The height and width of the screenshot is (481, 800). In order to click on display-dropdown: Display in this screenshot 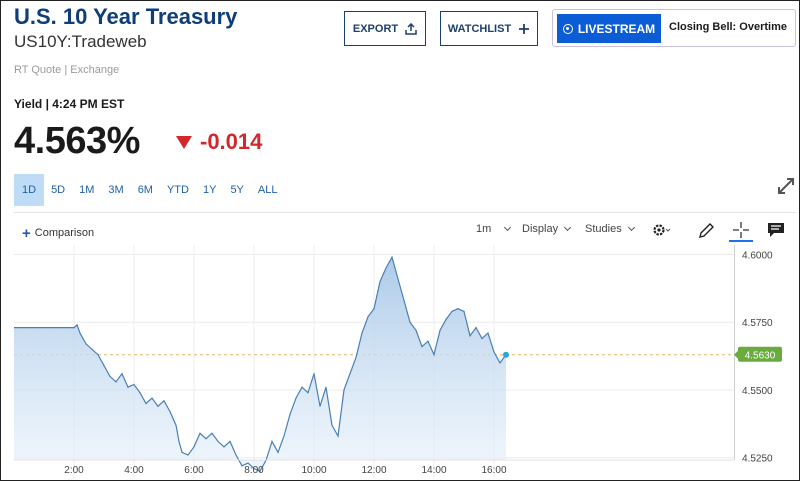, I will do `click(547, 229)`.